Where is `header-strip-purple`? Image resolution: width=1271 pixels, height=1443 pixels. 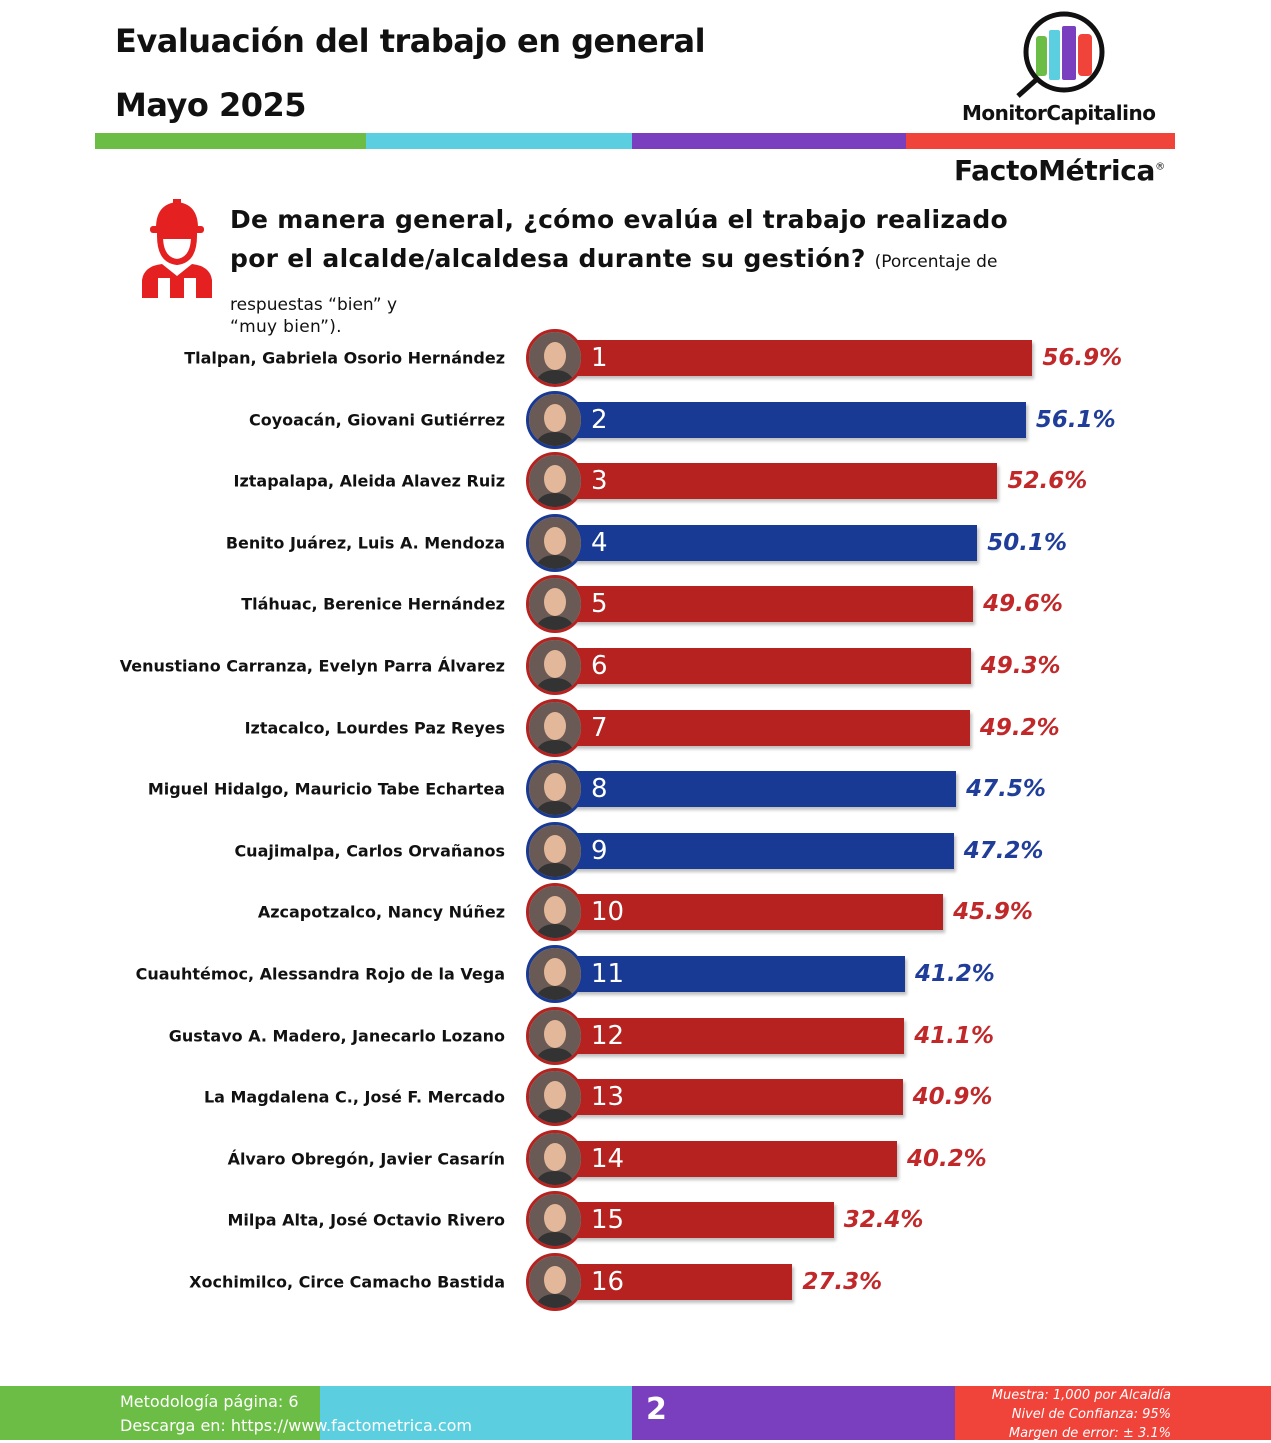
header-strip-purple is located at coordinates (769, 141).